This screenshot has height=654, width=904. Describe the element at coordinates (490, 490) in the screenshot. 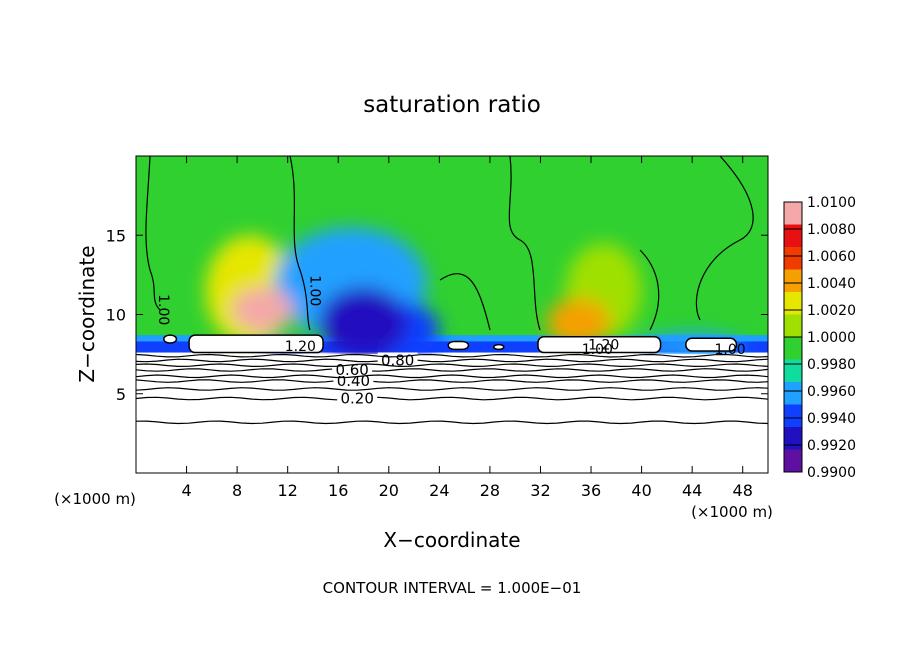

I see `x-tick-label: 28` at that location.